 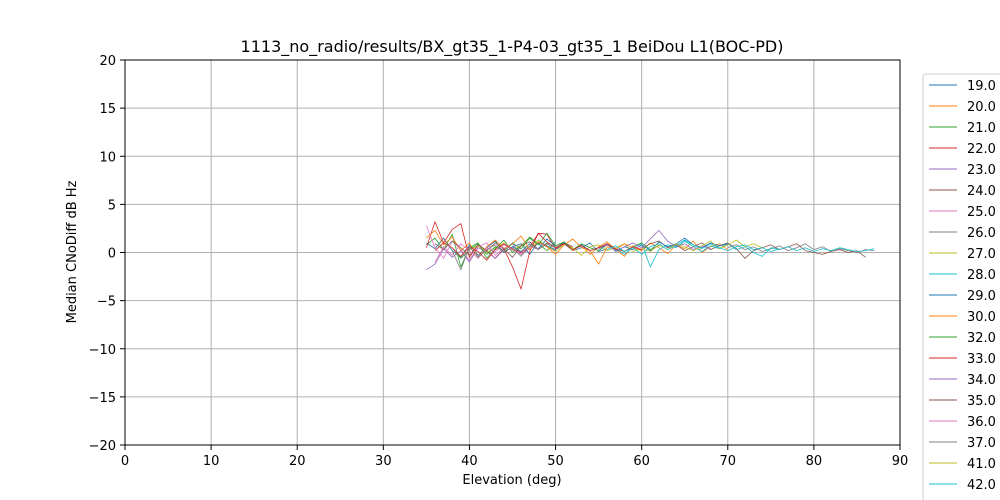 I want to click on y-tick-label: 10, so click(x=107, y=157).